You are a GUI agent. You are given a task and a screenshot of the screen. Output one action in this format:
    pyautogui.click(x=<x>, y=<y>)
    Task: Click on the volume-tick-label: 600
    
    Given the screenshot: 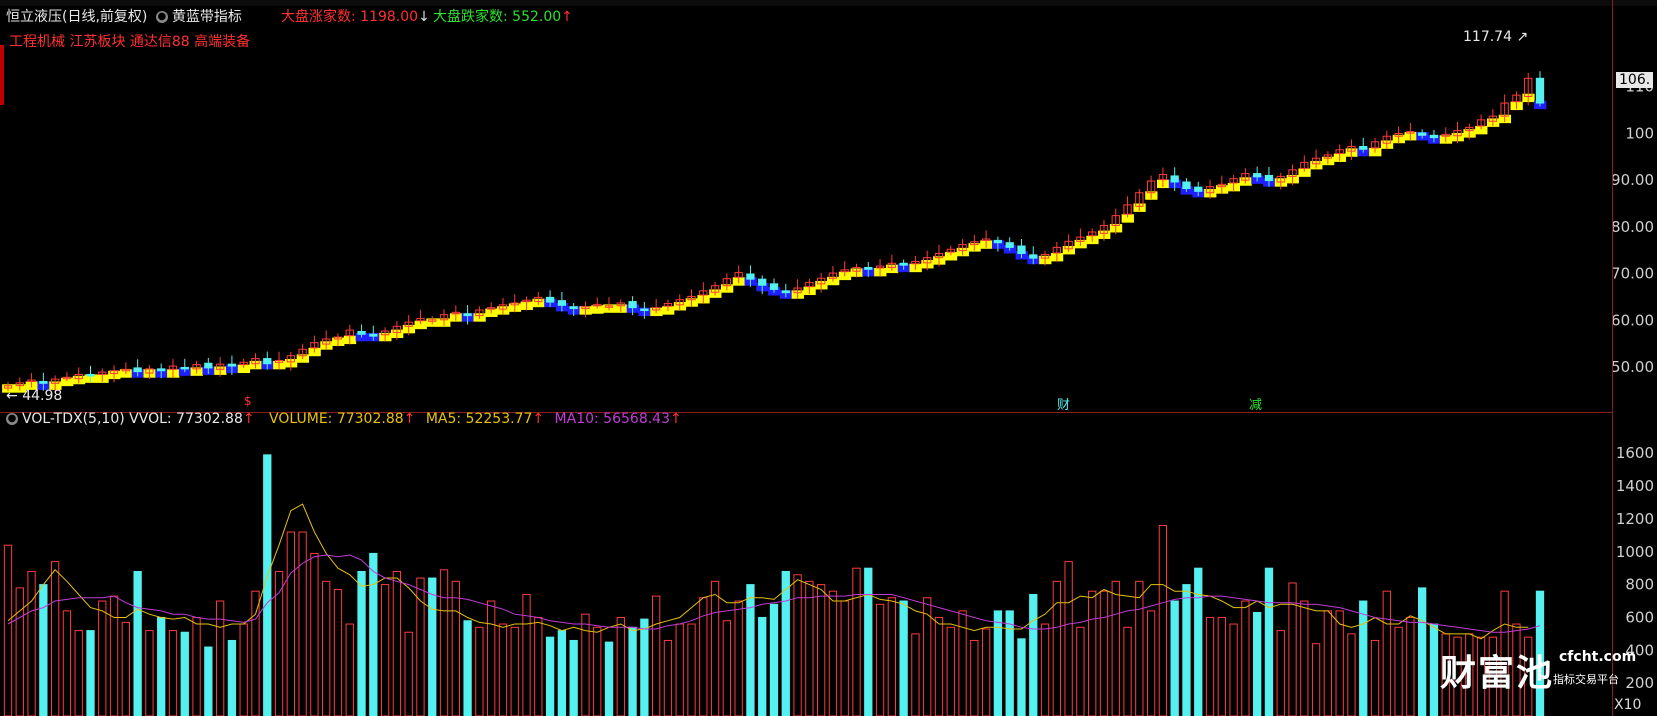 What is the action you would take?
    pyautogui.click(x=1639, y=617)
    